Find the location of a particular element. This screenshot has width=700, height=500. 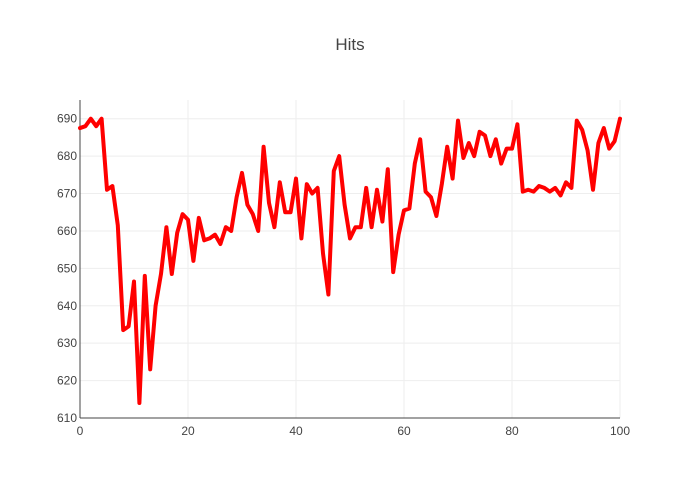

y-tick-label: 610 is located at coordinates (67, 418).